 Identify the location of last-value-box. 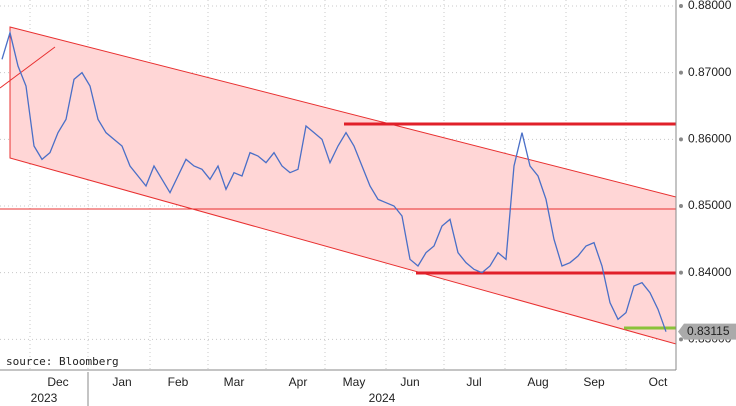
(707, 331).